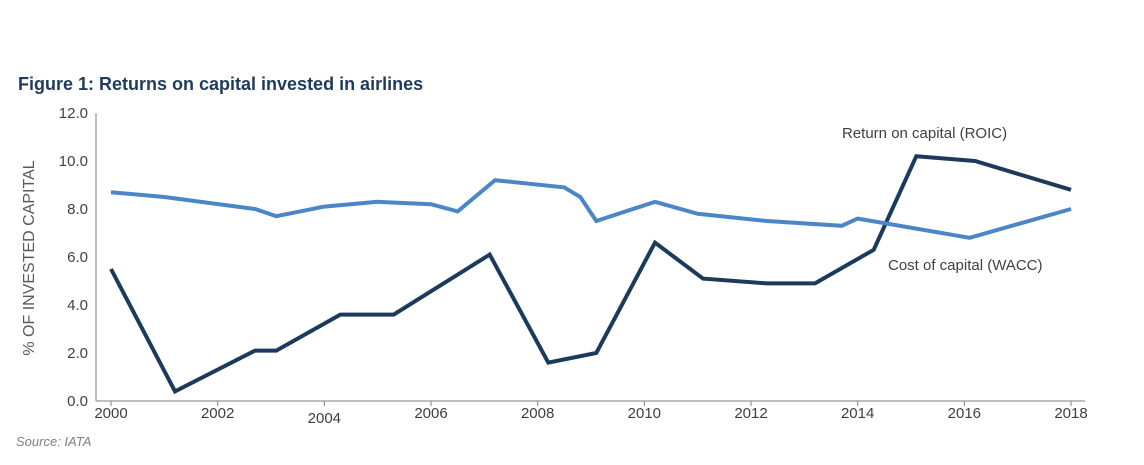  Describe the element at coordinates (591, 414) in the screenshot. I see `x-tick-labels: 2000 2002 2004 2006 2008 2010 2012 2014 2016 2018` at that location.